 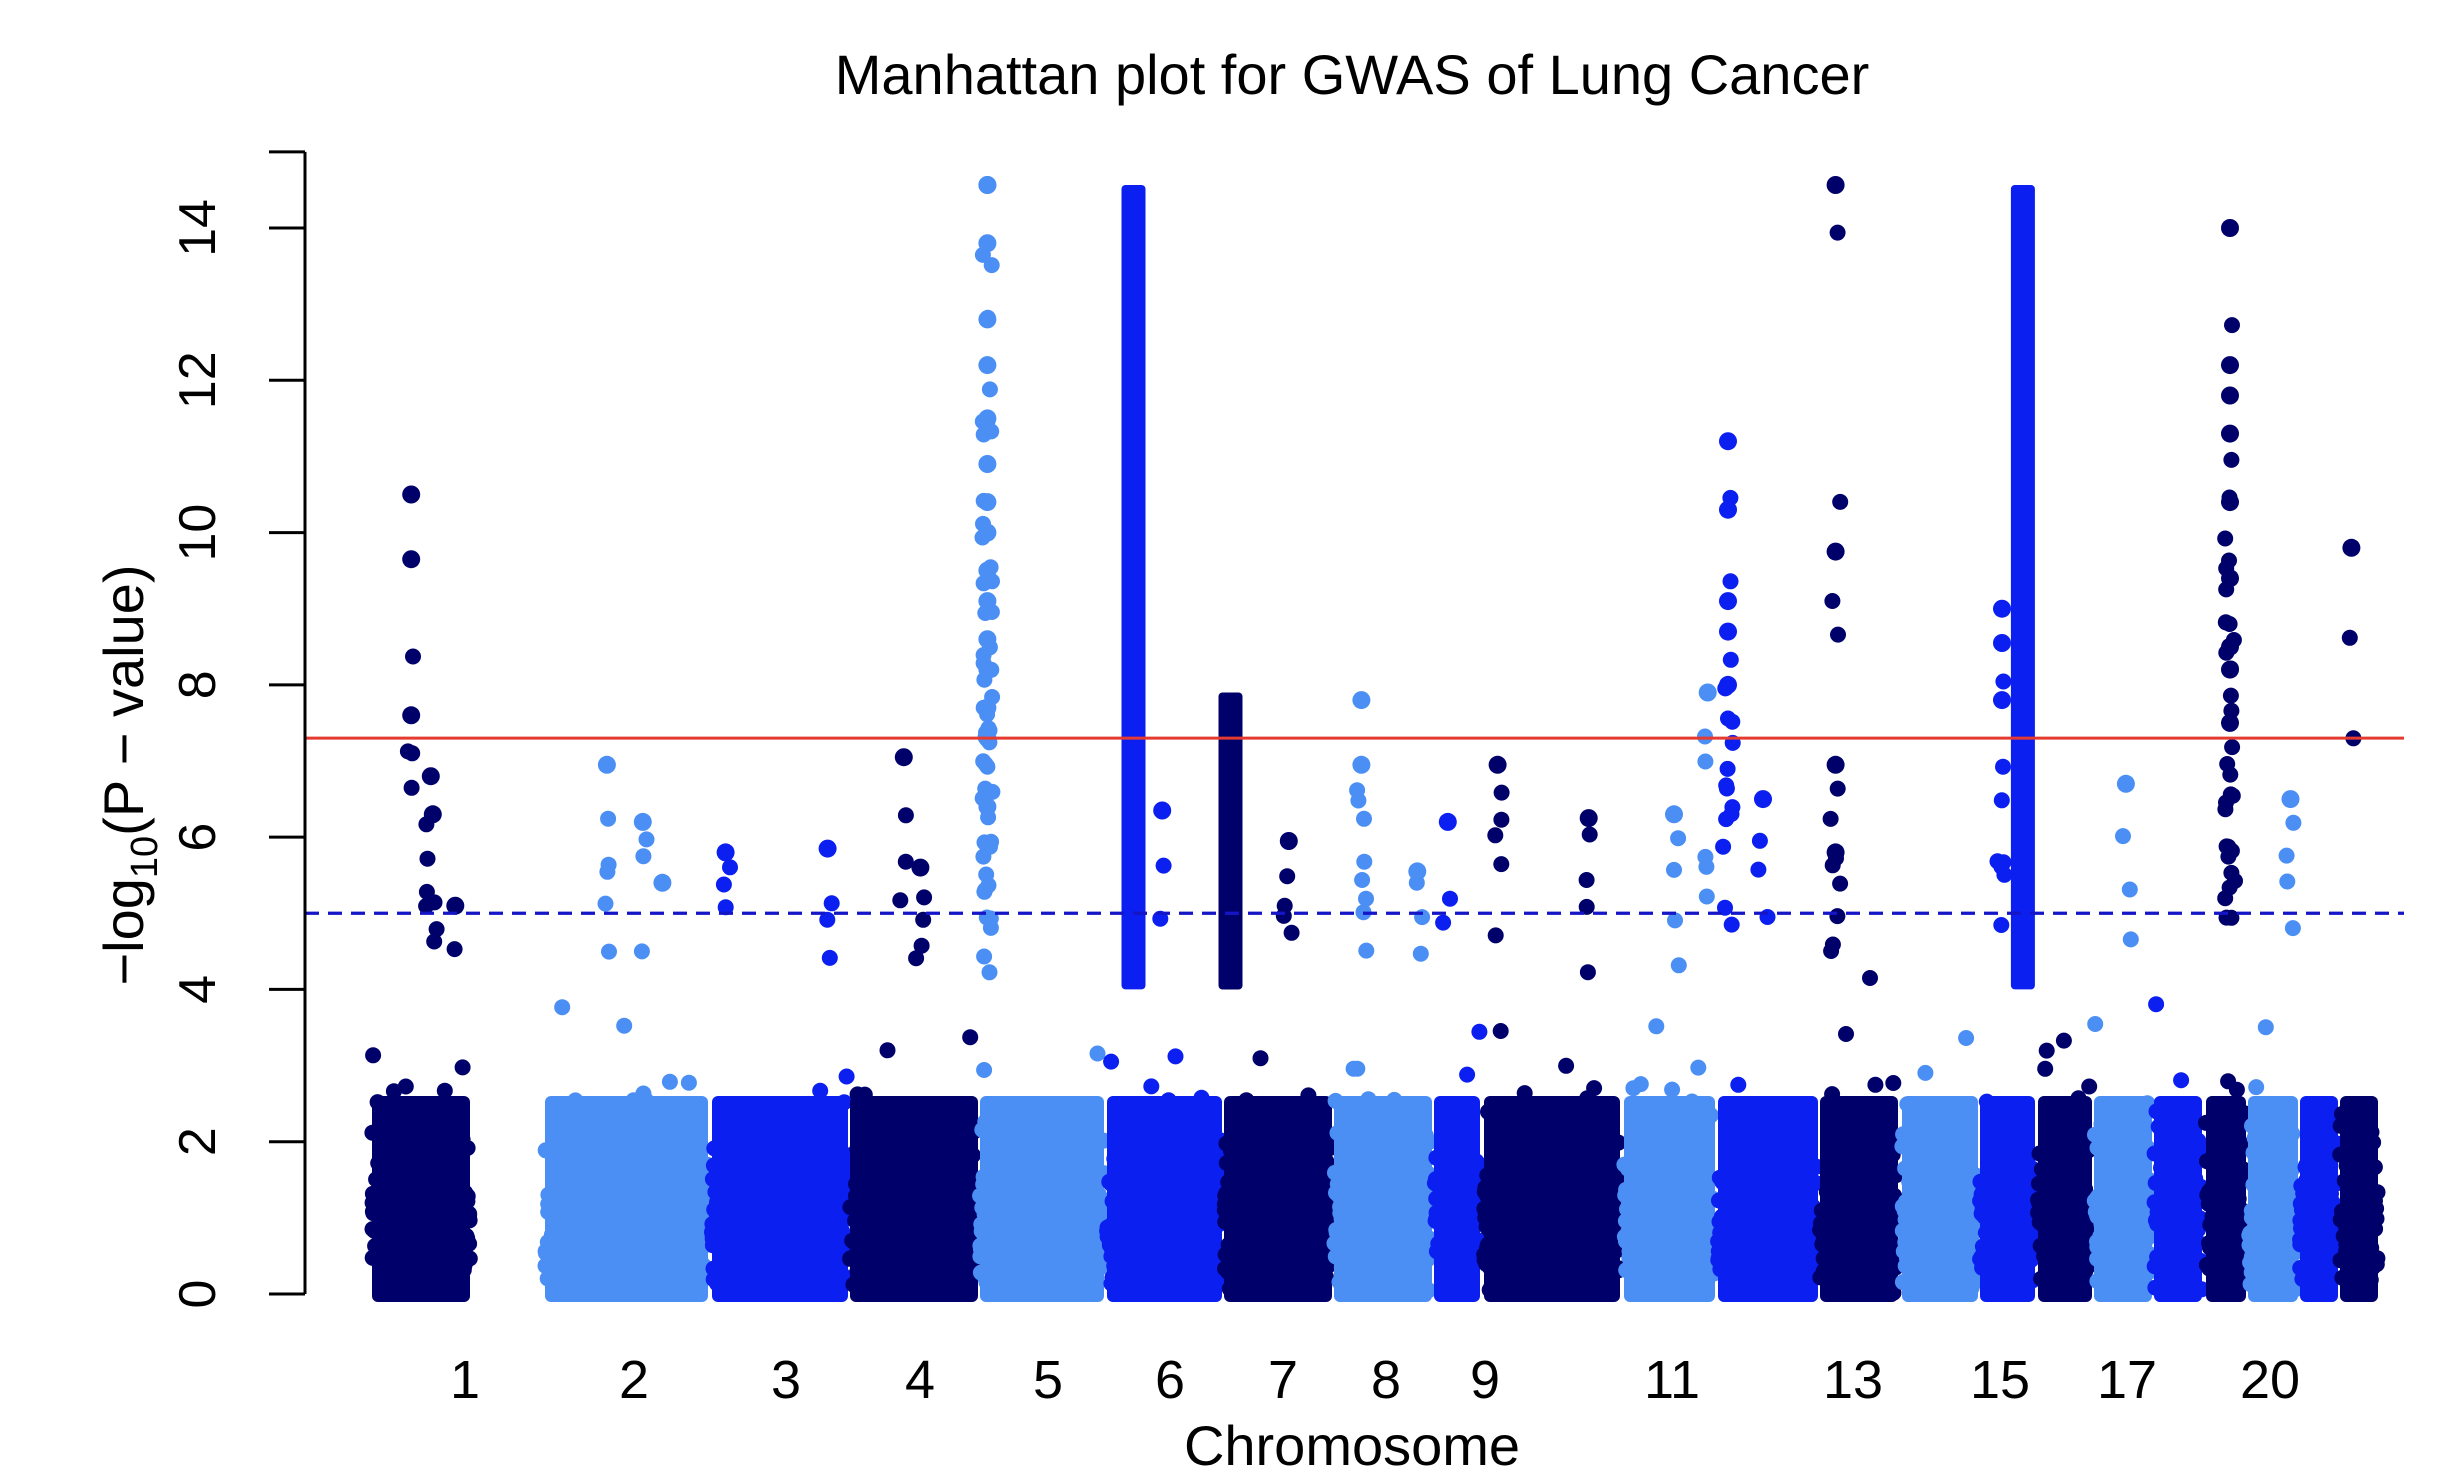 What do you see at coordinates (198, 989) in the screenshot?
I see `y-tick-label: 4` at bounding box center [198, 989].